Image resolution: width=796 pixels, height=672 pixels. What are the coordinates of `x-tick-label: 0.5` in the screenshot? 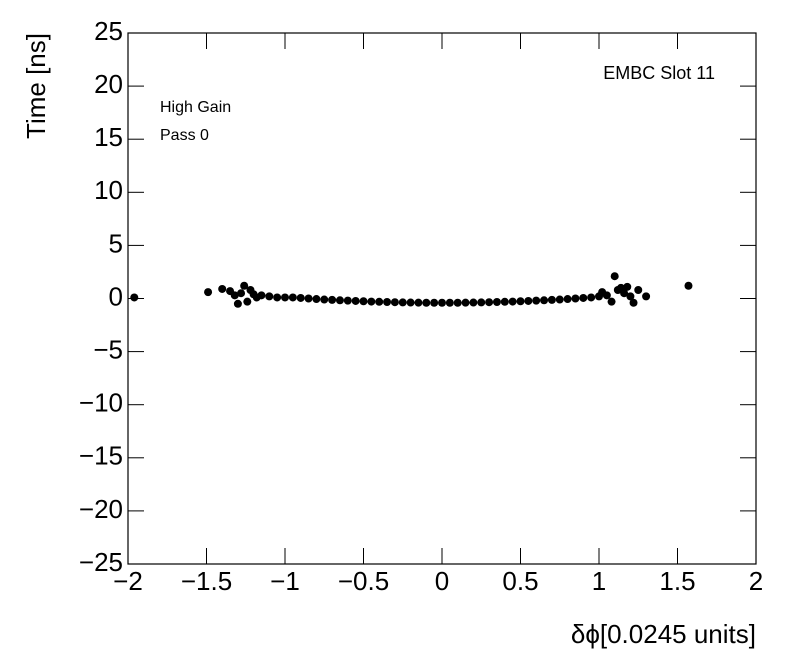 It's located at (520, 581).